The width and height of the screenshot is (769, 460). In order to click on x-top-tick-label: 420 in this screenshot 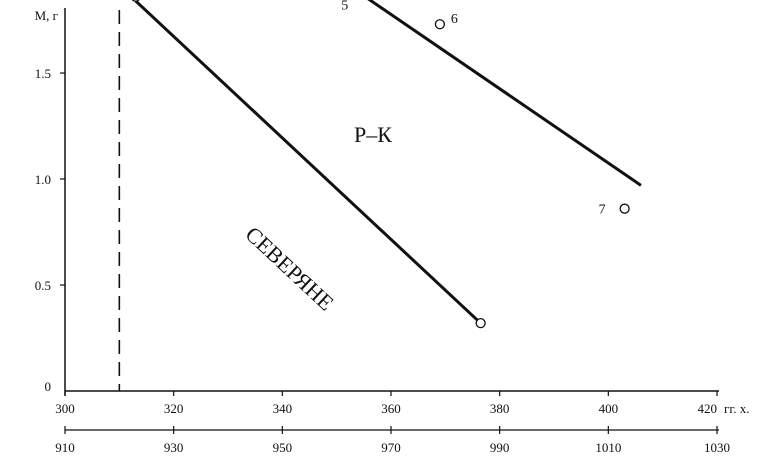, I will do `click(708, 408)`.